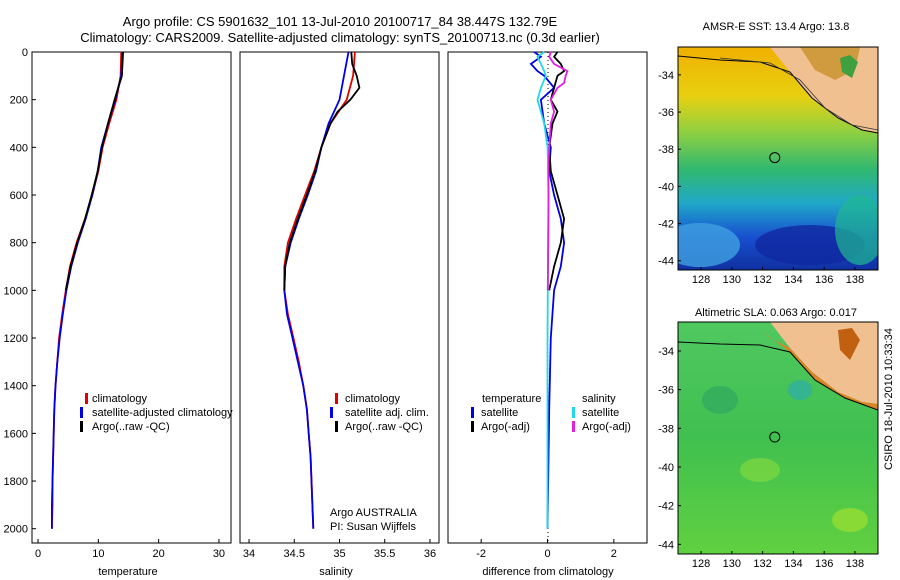  Describe the element at coordinates (387, 413) in the screenshot. I see `legend-label-satellite: satellite adj. clim.` at that location.